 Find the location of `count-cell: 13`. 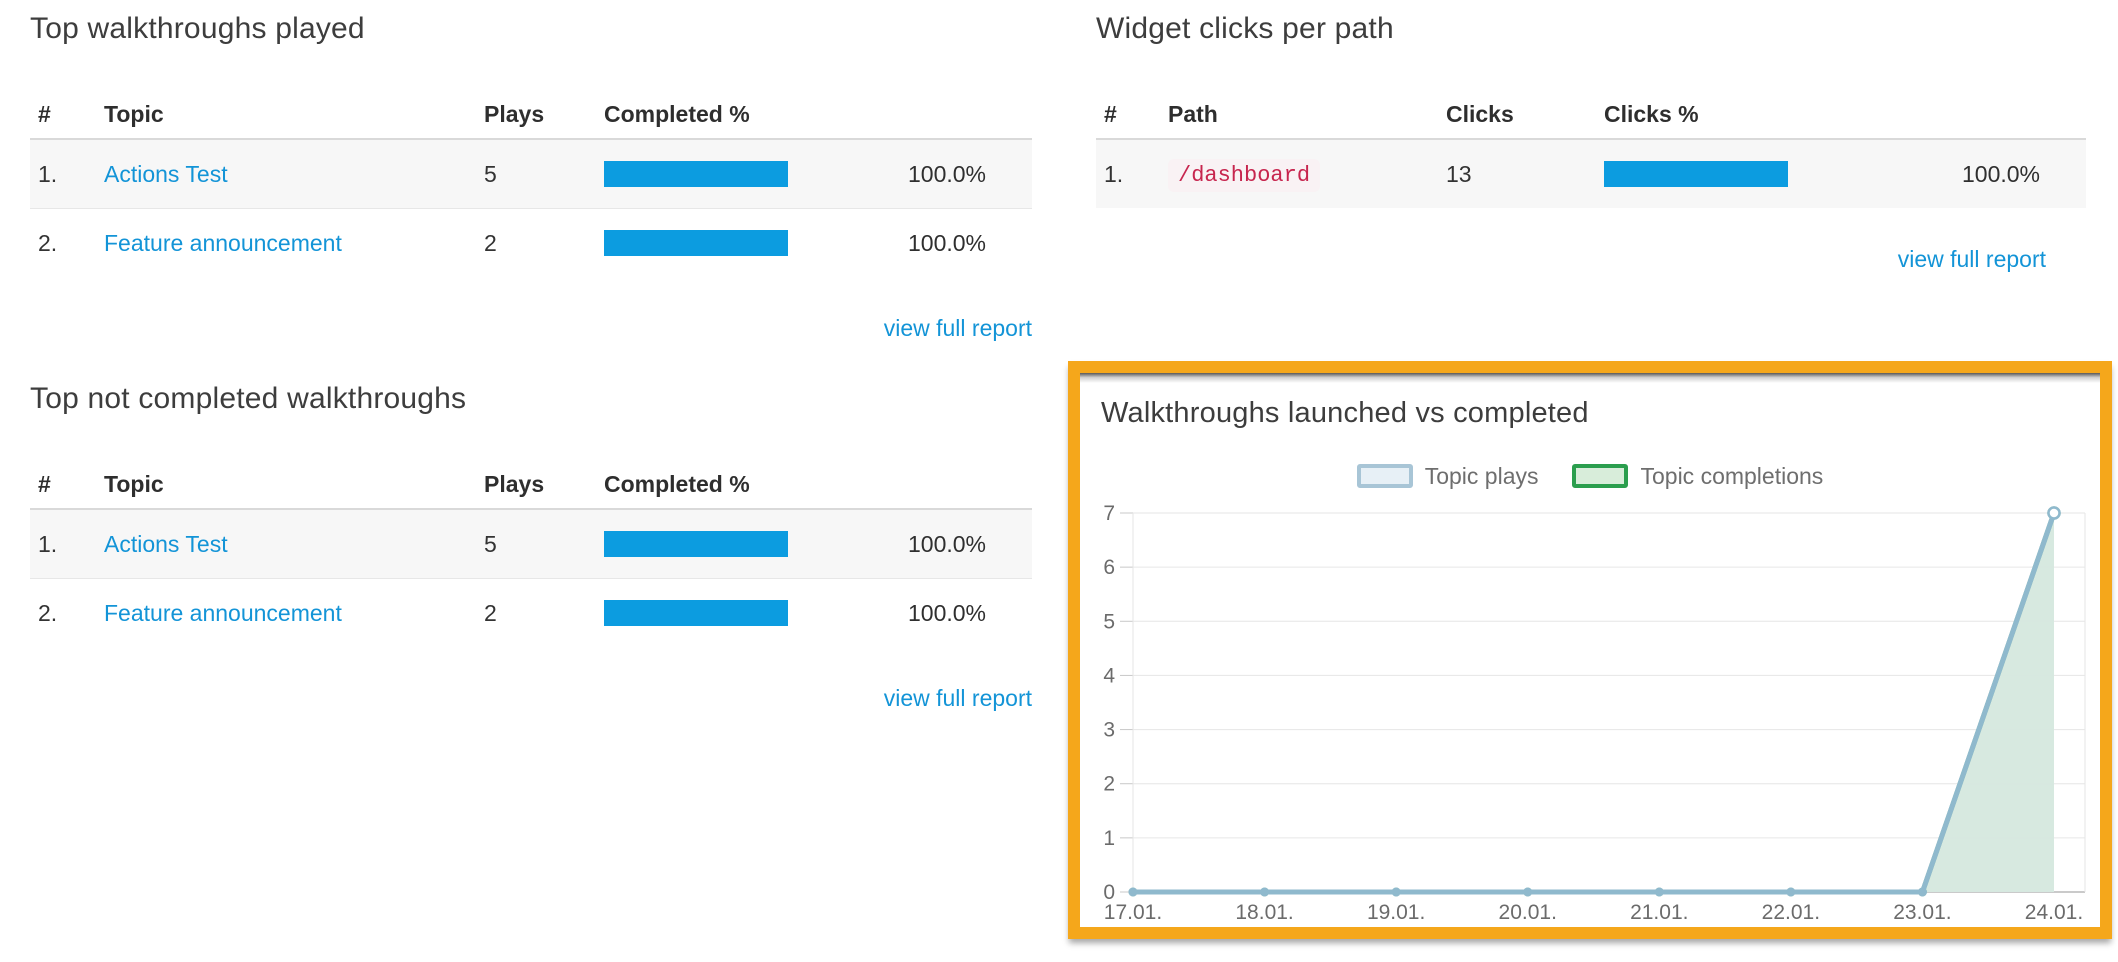

count-cell: 13 is located at coordinates (1459, 173).